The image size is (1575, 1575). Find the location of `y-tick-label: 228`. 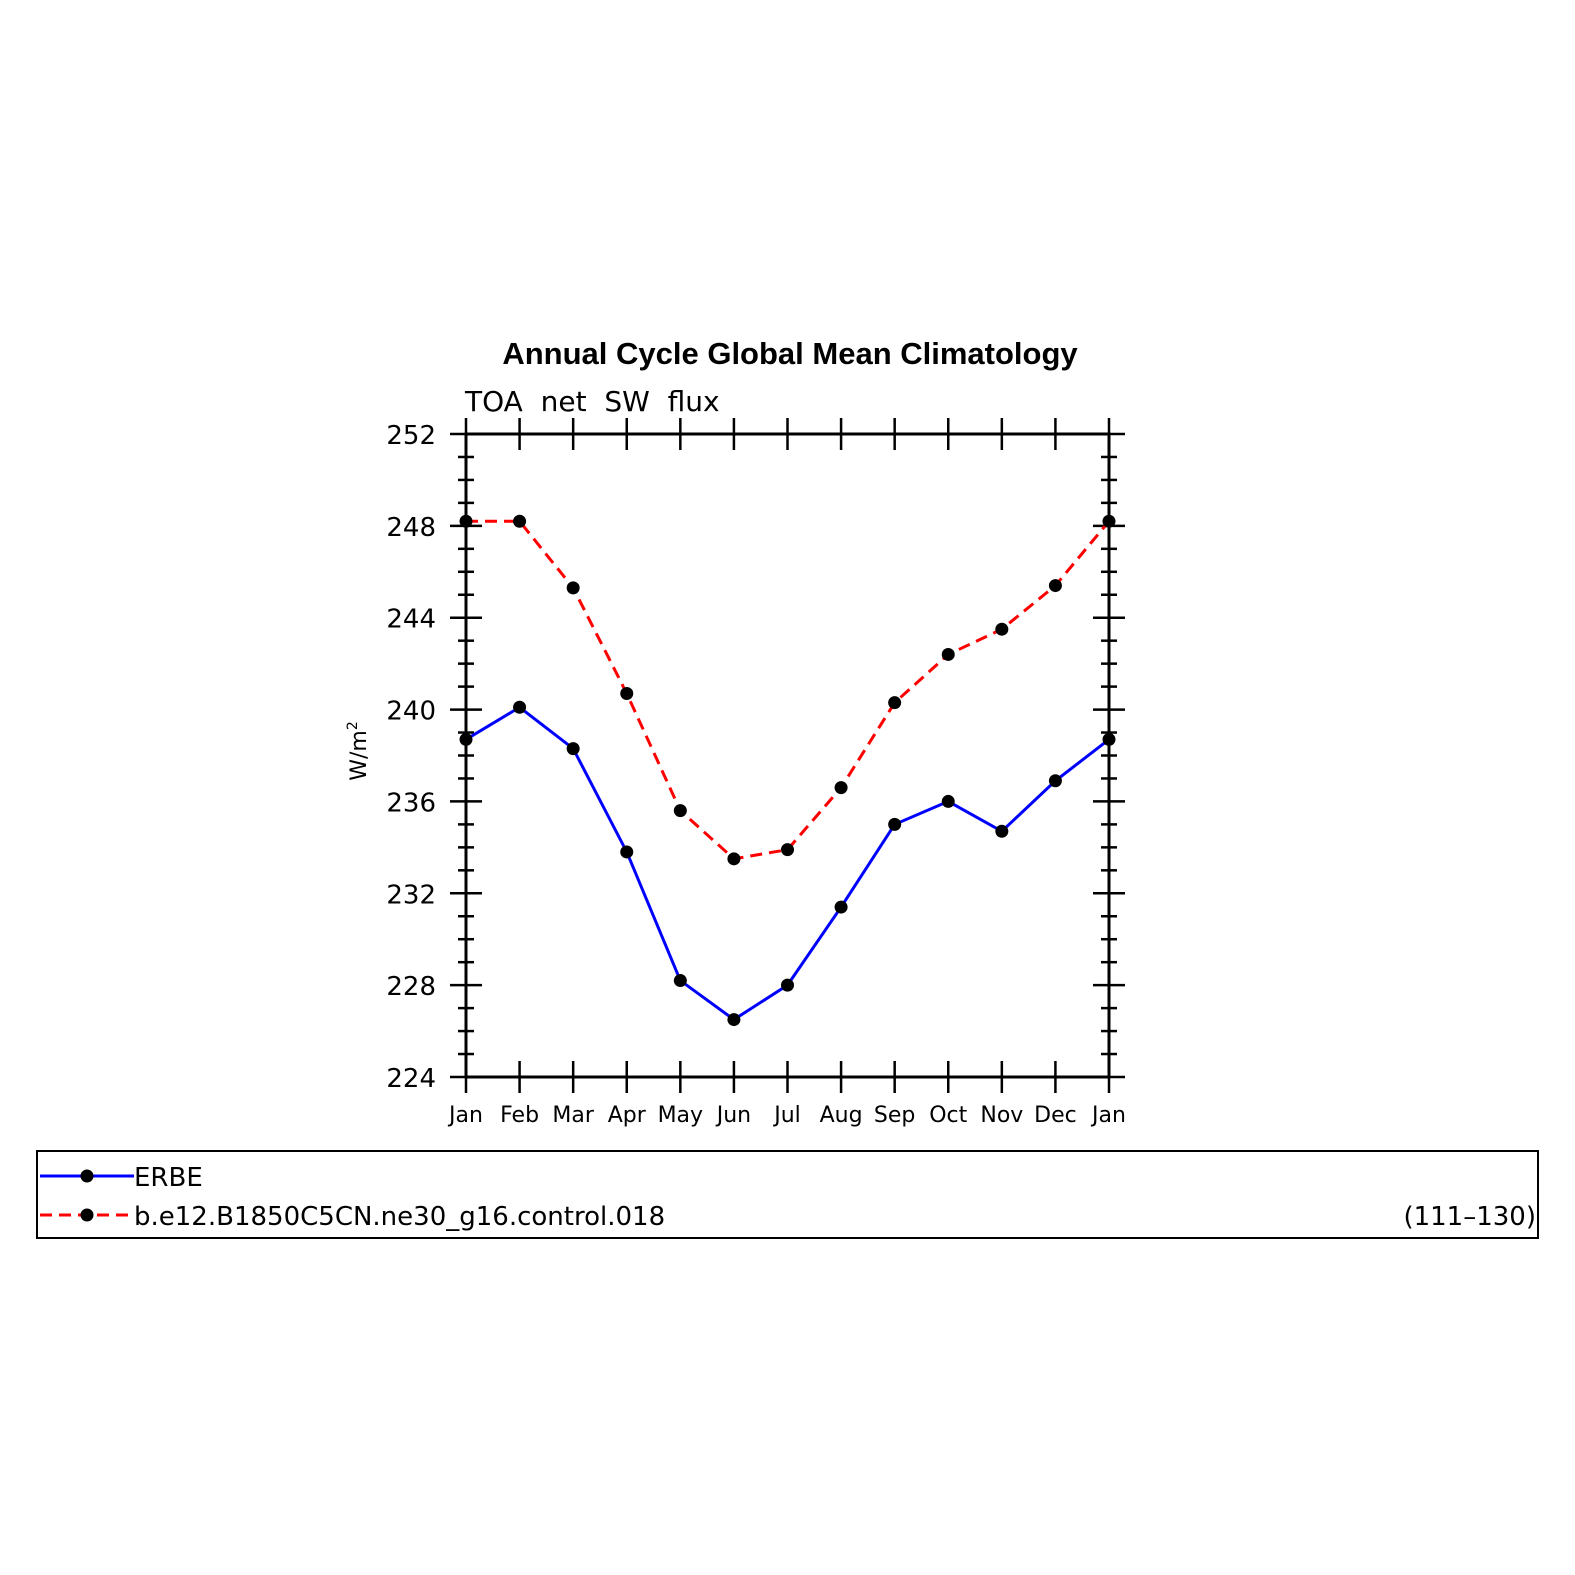

y-tick-label: 228 is located at coordinates (411, 987).